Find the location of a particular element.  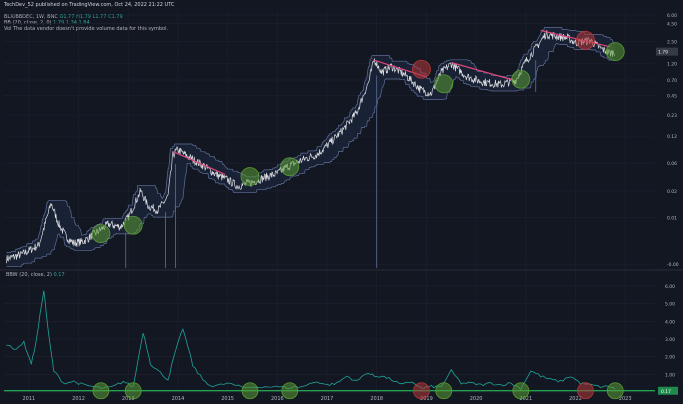

x-tick-label: 2011 is located at coordinates (28, 399).